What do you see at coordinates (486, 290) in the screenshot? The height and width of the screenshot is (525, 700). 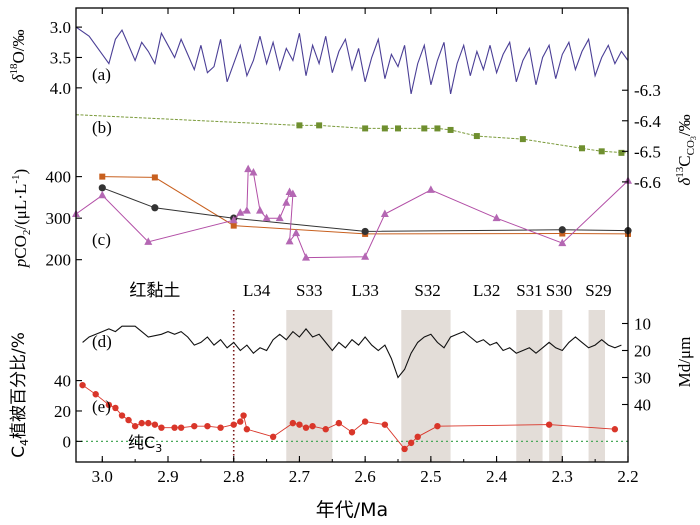 I see `strat-unit-5: L32` at bounding box center [486, 290].